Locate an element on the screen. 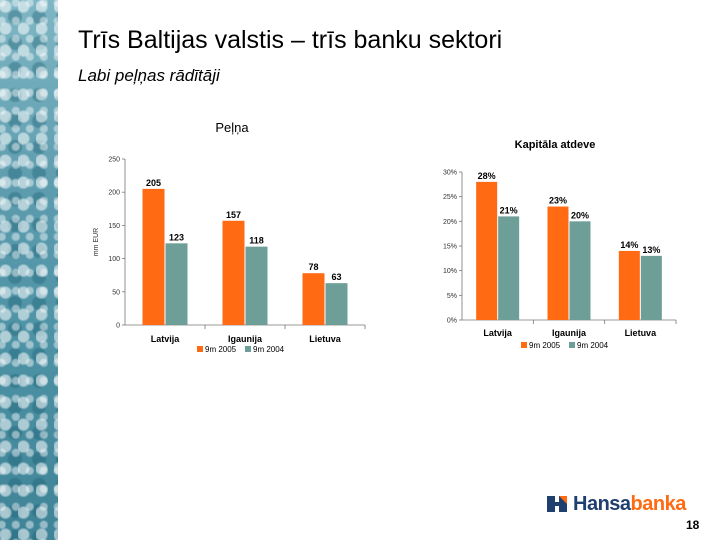  data-label: 14% is located at coordinates (629, 245).